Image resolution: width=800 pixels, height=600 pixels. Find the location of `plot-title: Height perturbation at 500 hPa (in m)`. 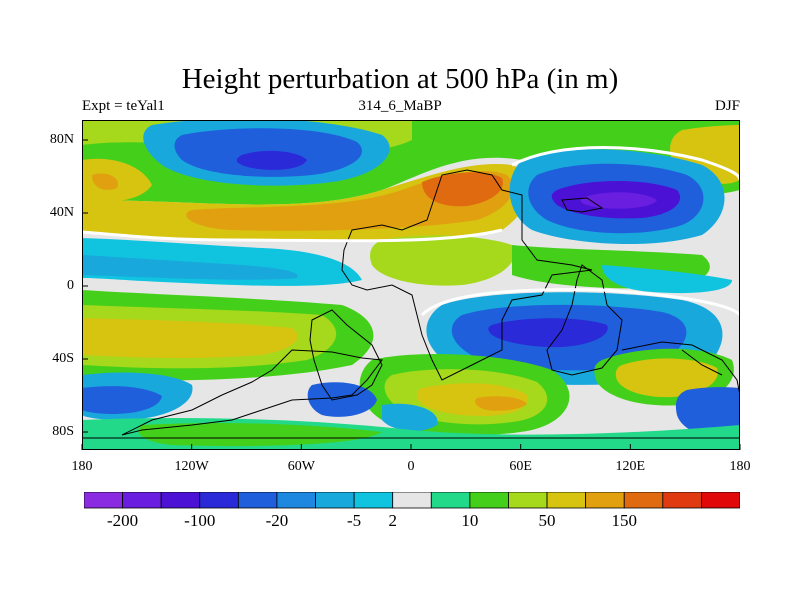

plot-title: Height perturbation at 500 hPa (in m) is located at coordinates (400, 79).